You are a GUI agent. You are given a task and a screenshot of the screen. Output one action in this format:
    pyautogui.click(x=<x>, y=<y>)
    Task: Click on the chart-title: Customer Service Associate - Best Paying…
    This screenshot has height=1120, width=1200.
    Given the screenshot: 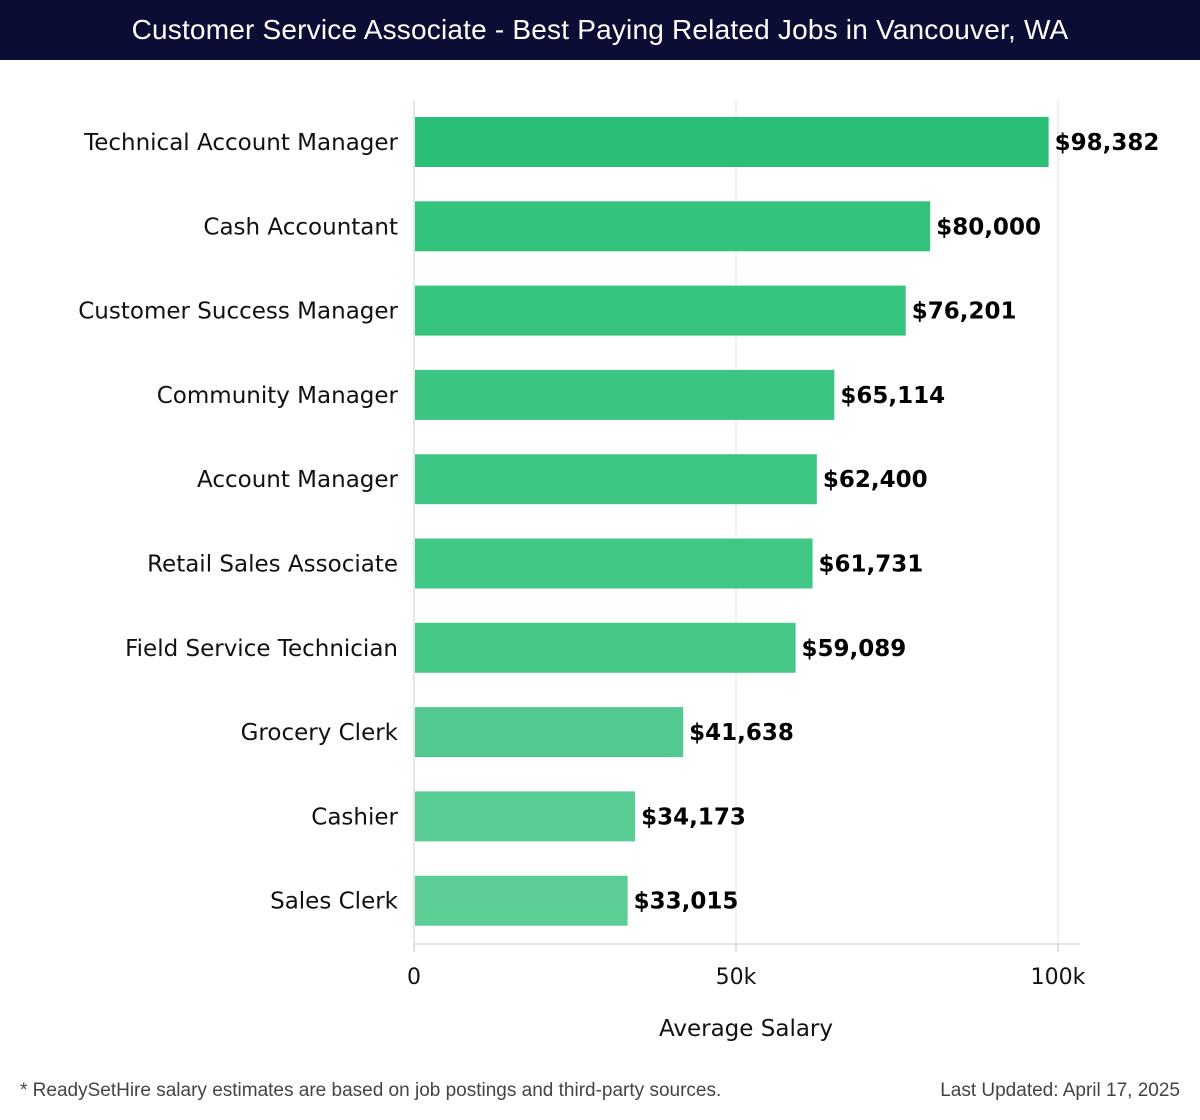 What is the action you would take?
    pyautogui.click(x=600, y=30)
    